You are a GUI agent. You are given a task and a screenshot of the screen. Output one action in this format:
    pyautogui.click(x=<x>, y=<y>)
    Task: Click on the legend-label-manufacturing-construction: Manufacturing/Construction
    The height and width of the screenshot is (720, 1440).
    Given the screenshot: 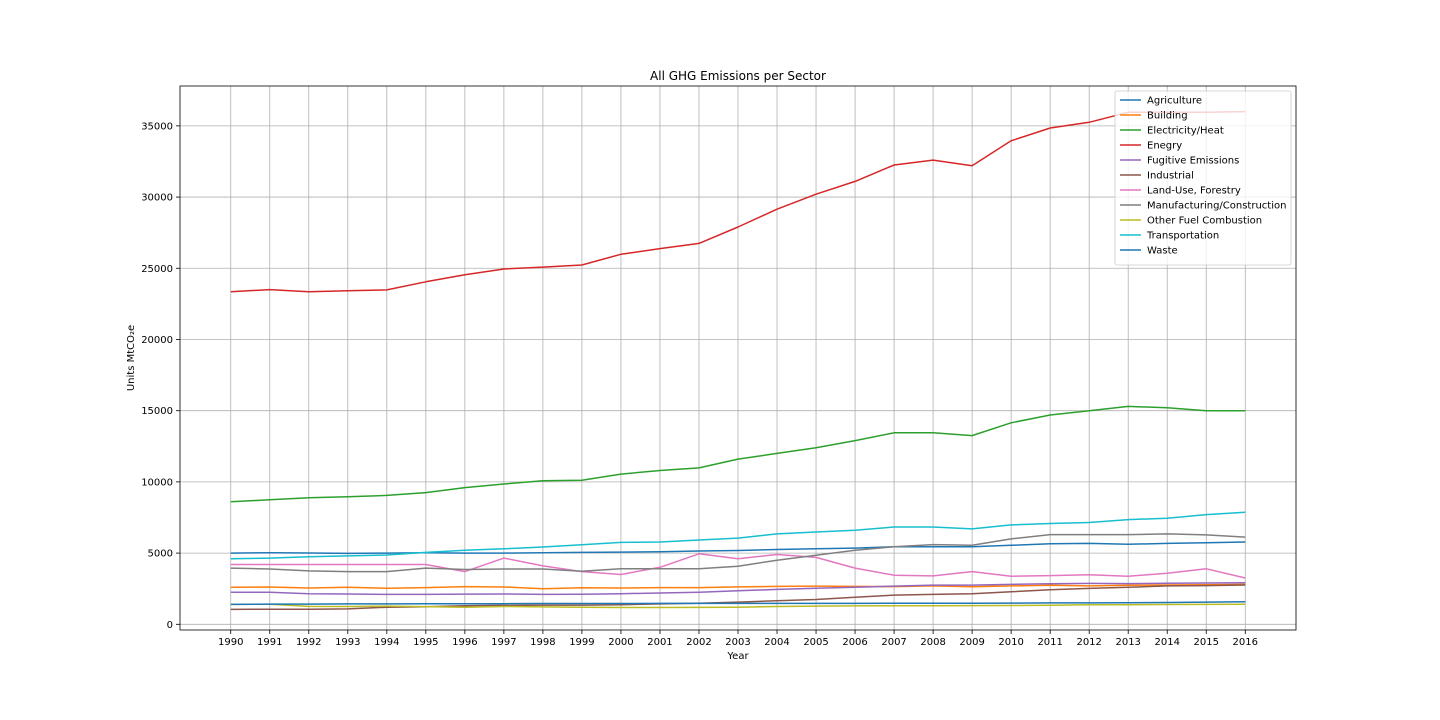 What is the action you would take?
    pyautogui.click(x=1216, y=206)
    